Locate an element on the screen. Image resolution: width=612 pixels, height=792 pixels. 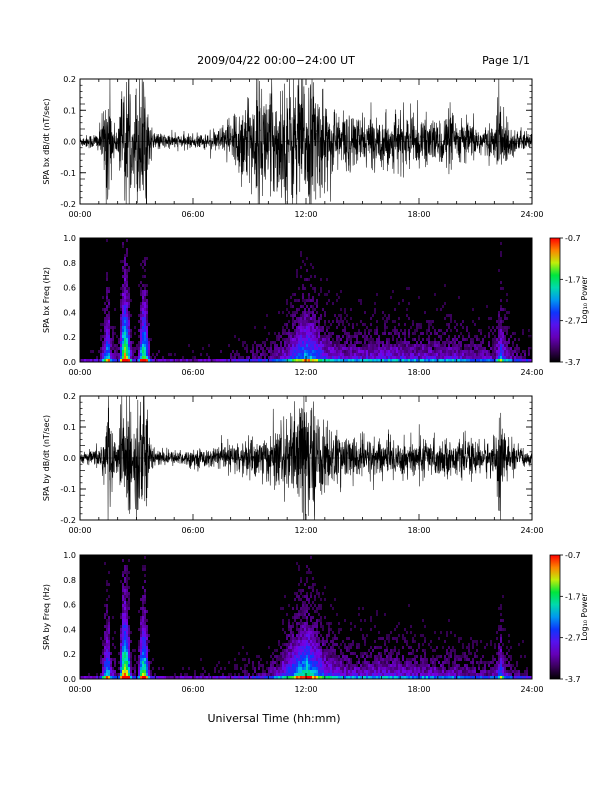
x-tick-label: 12:00 is located at coordinates (305, 372).